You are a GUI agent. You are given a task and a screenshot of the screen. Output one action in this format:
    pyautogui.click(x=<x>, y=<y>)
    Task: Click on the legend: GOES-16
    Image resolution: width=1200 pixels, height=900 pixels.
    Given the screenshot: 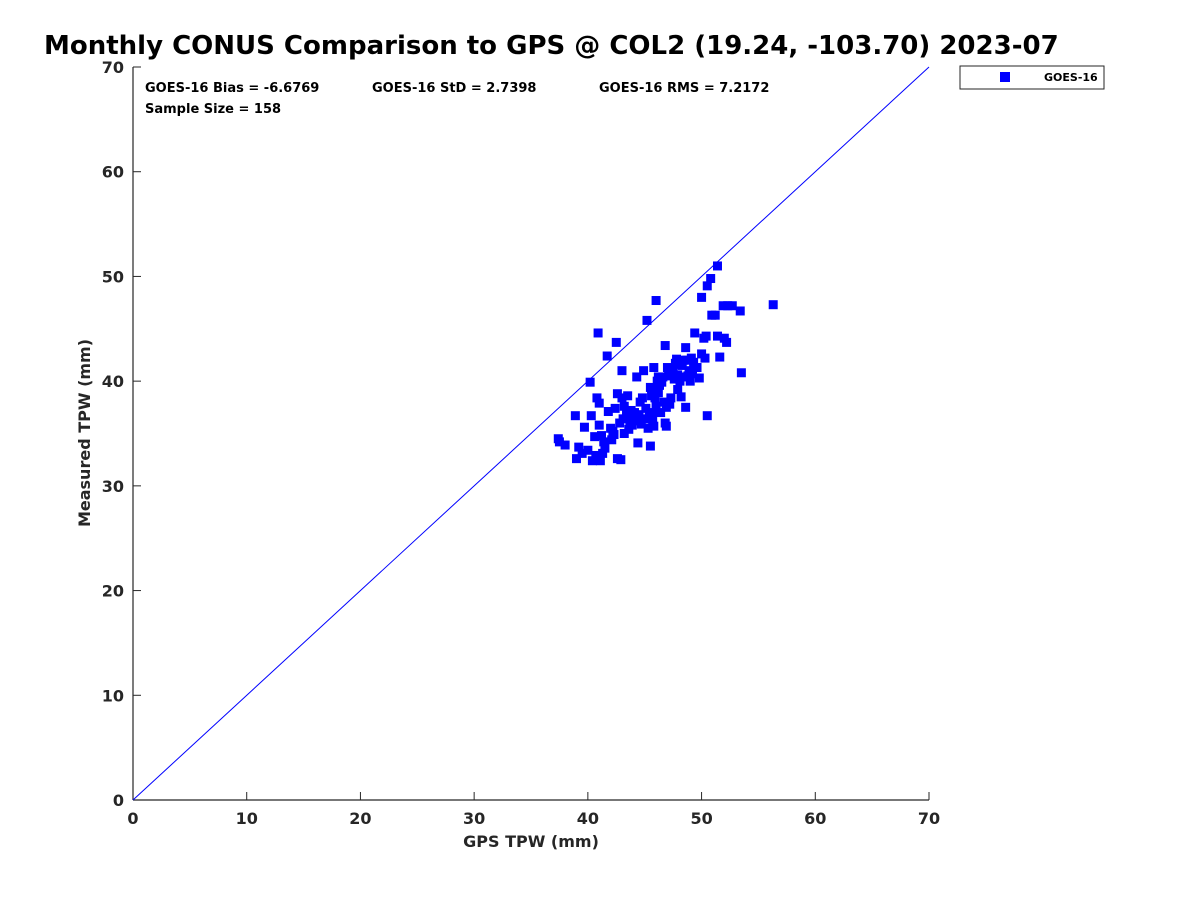 What is the action you would take?
    pyautogui.click(x=1032, y=77)
    